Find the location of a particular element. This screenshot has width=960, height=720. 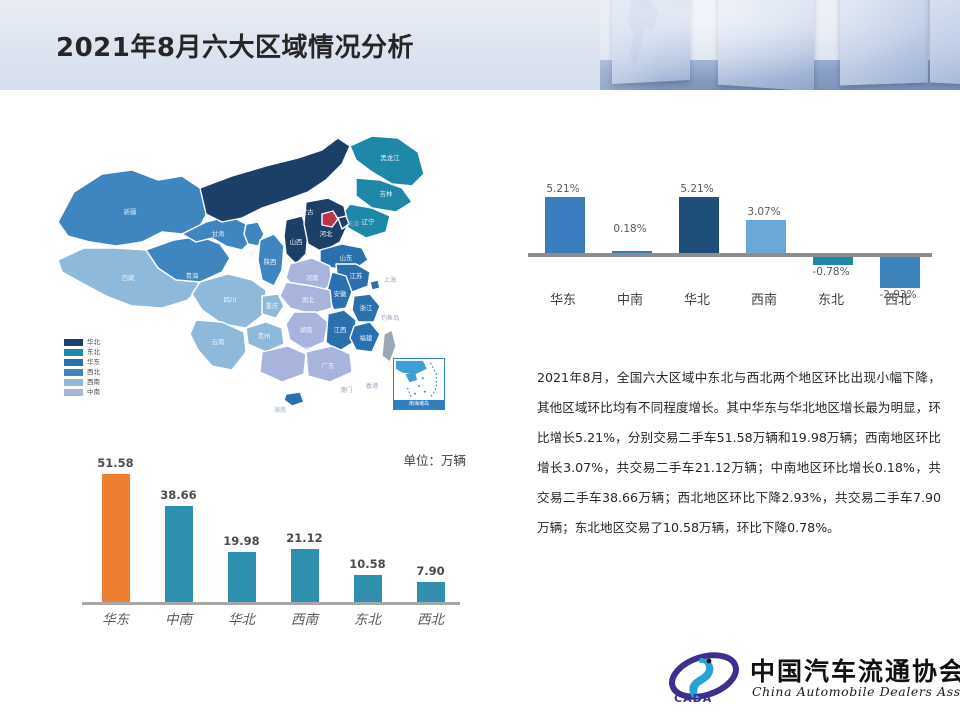

svg-text: 海南 is located at coordinates (280, 410).